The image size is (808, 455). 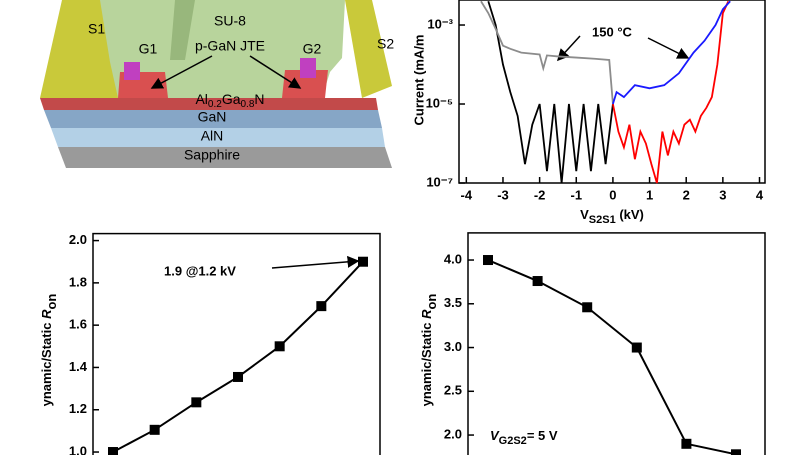 What do you see at coordinates (385, 44) in the screenshot?
I see `s2-label: S2` at bounding box center [385, 44].